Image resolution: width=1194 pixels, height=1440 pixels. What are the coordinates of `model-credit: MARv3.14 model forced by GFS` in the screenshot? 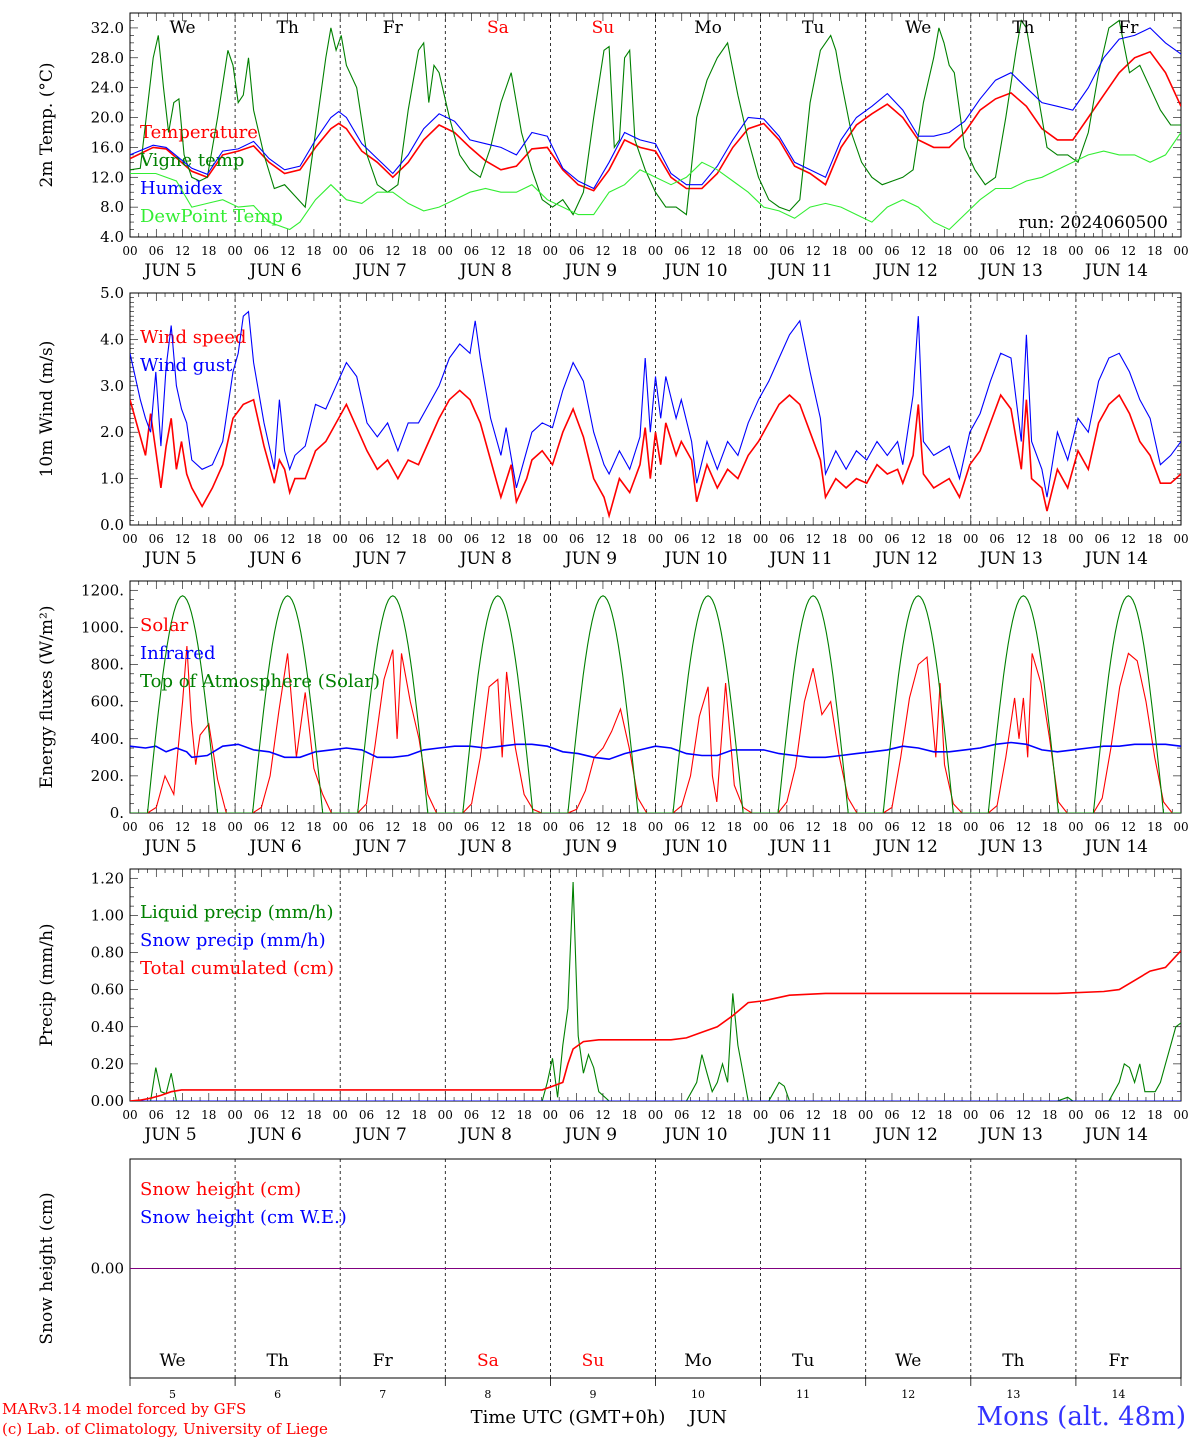 It's located at (124, 1409).